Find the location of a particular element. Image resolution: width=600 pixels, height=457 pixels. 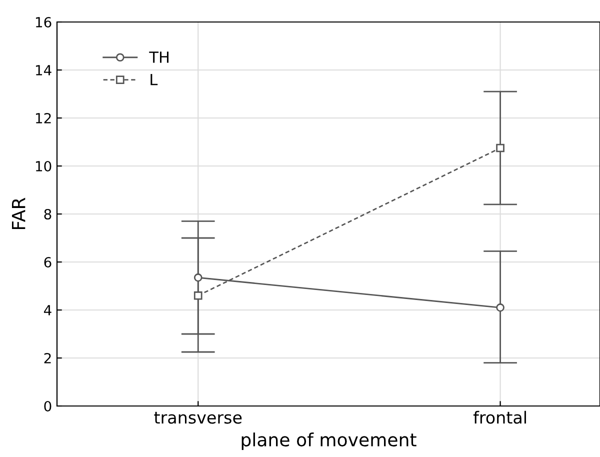

y-tick-label: 12 is located at coordinates (43, 118).